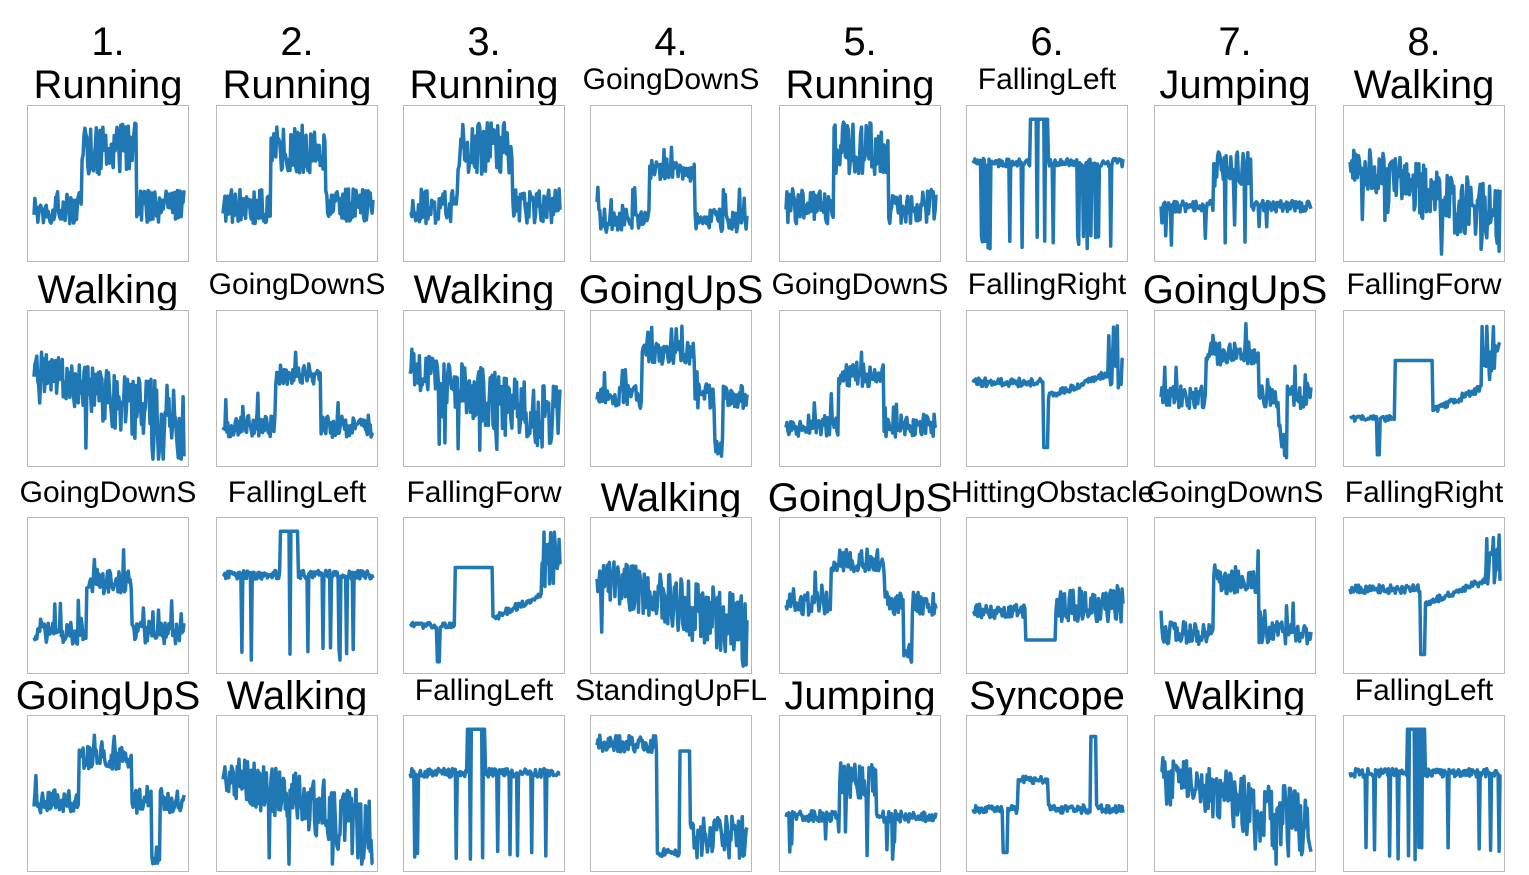  I want to click on column-number: 4., so click(671, 42).